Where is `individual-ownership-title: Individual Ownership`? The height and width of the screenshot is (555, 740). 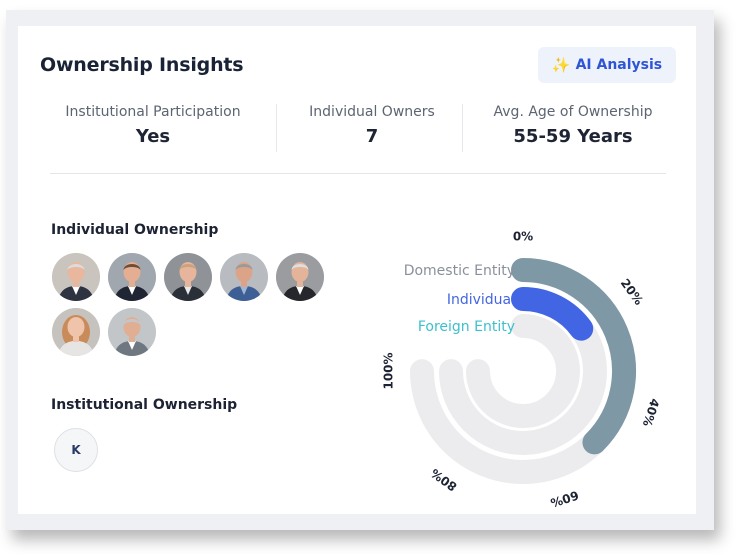 individual-ownership-title: Individual Ownership is located at coordinates (135, 230).